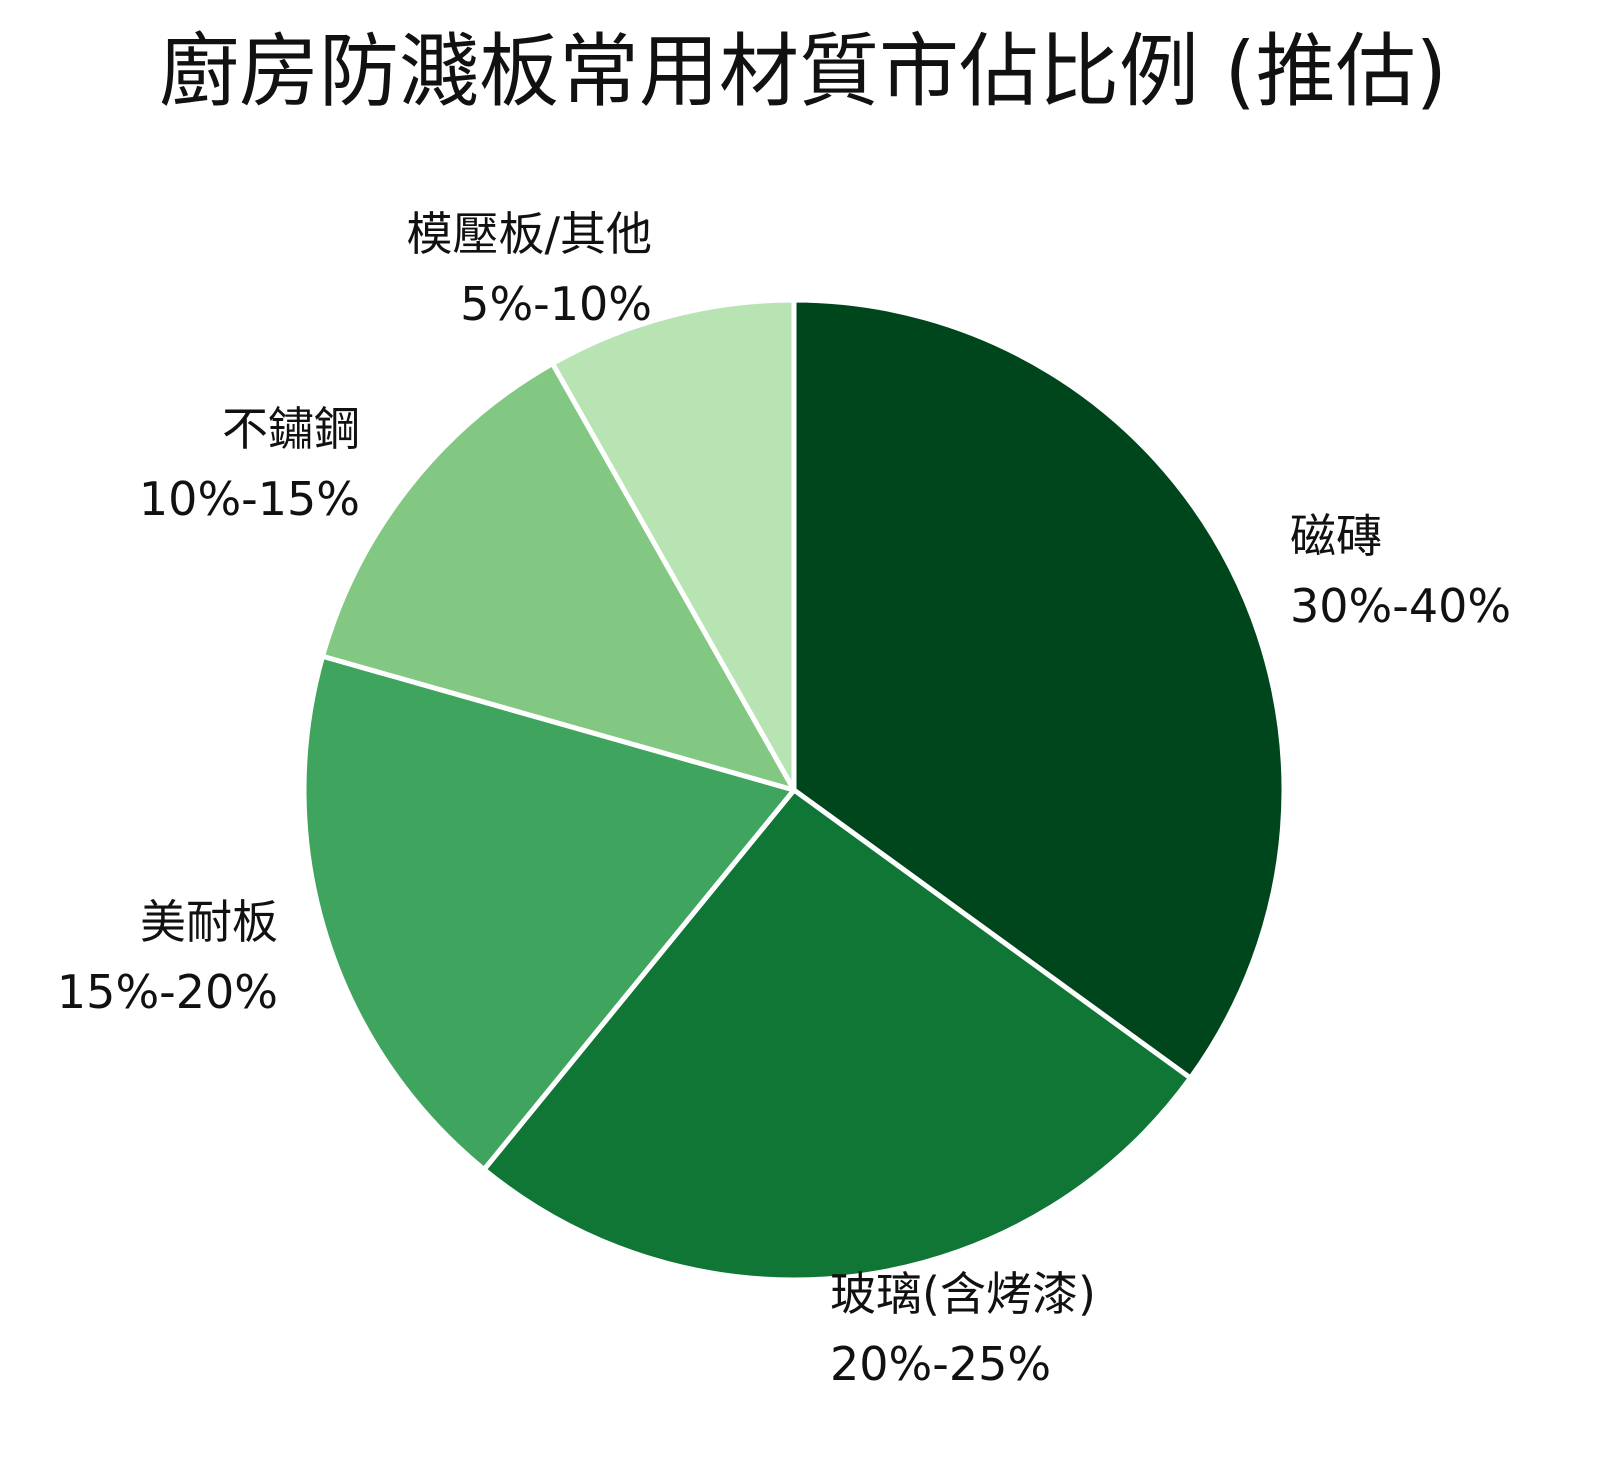 The image size is (1606, 1469). What do you see at coordinates (249, 499) in the screenshot?
I see `slice-range-label: 10%-15%` at bounding box center [249, 499].